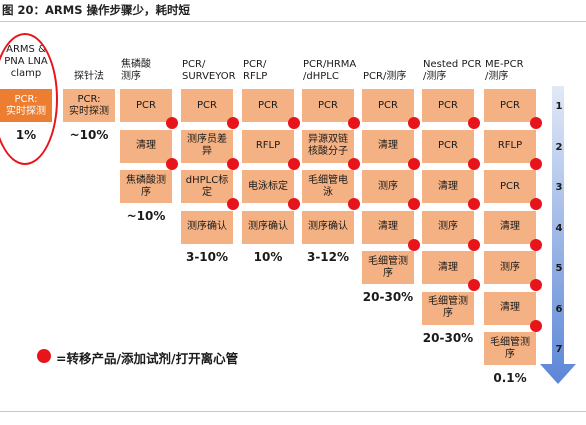 The height and width of the screenshot is (425, 586). Describe the element at coordinates (321, 76) in the screenshot. I see `column-heading-line: /dHPLC` at that location.